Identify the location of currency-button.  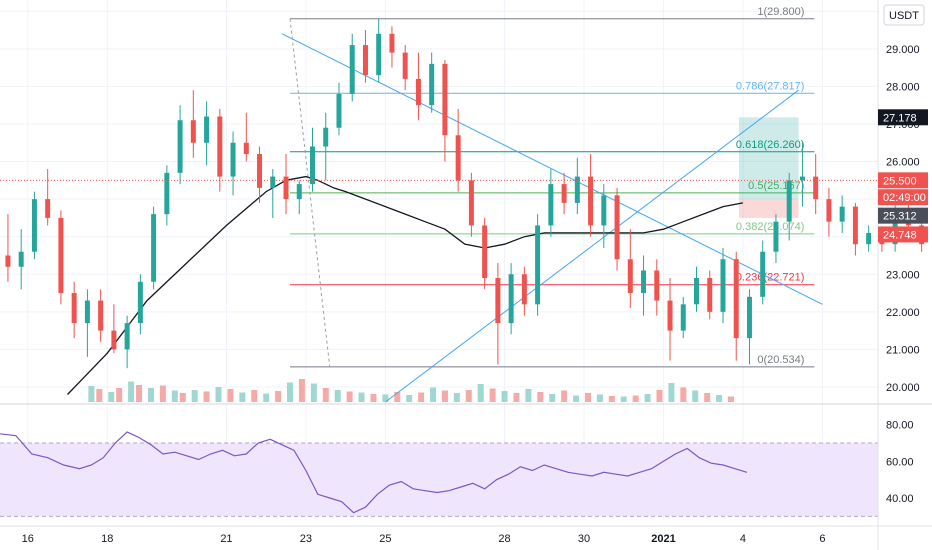
(904, 15).